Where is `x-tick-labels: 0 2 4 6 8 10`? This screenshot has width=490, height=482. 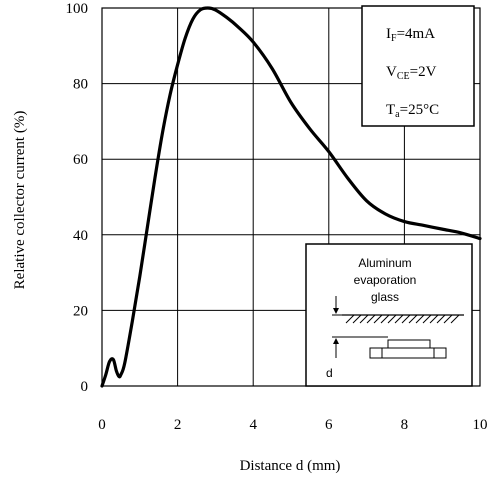
x-tick-labels: 0 2 4 6 8 10 is located at coordinates (292, 425).